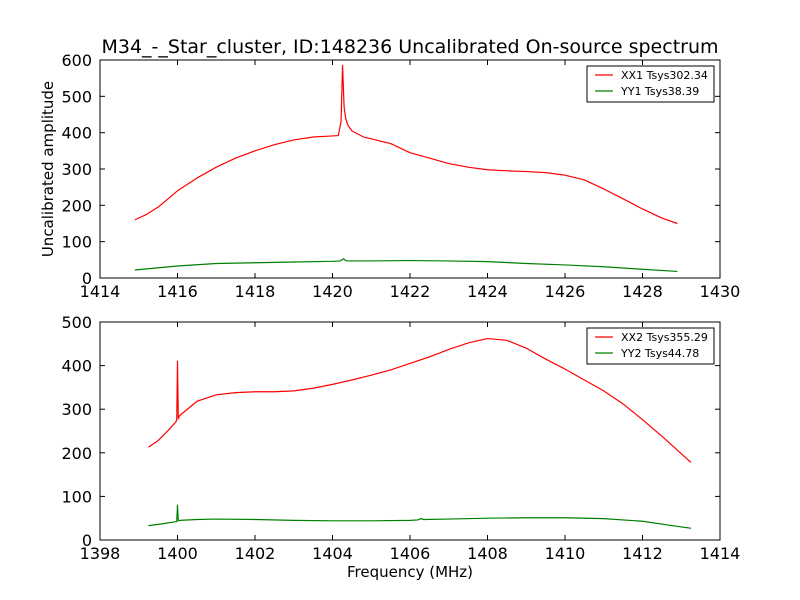 This screenshot has width=800, height=600. What do you see at coordinates (565, 553) in the screenshot?
I see `x-tick-label: 1410` at bounding box center [565, 553].